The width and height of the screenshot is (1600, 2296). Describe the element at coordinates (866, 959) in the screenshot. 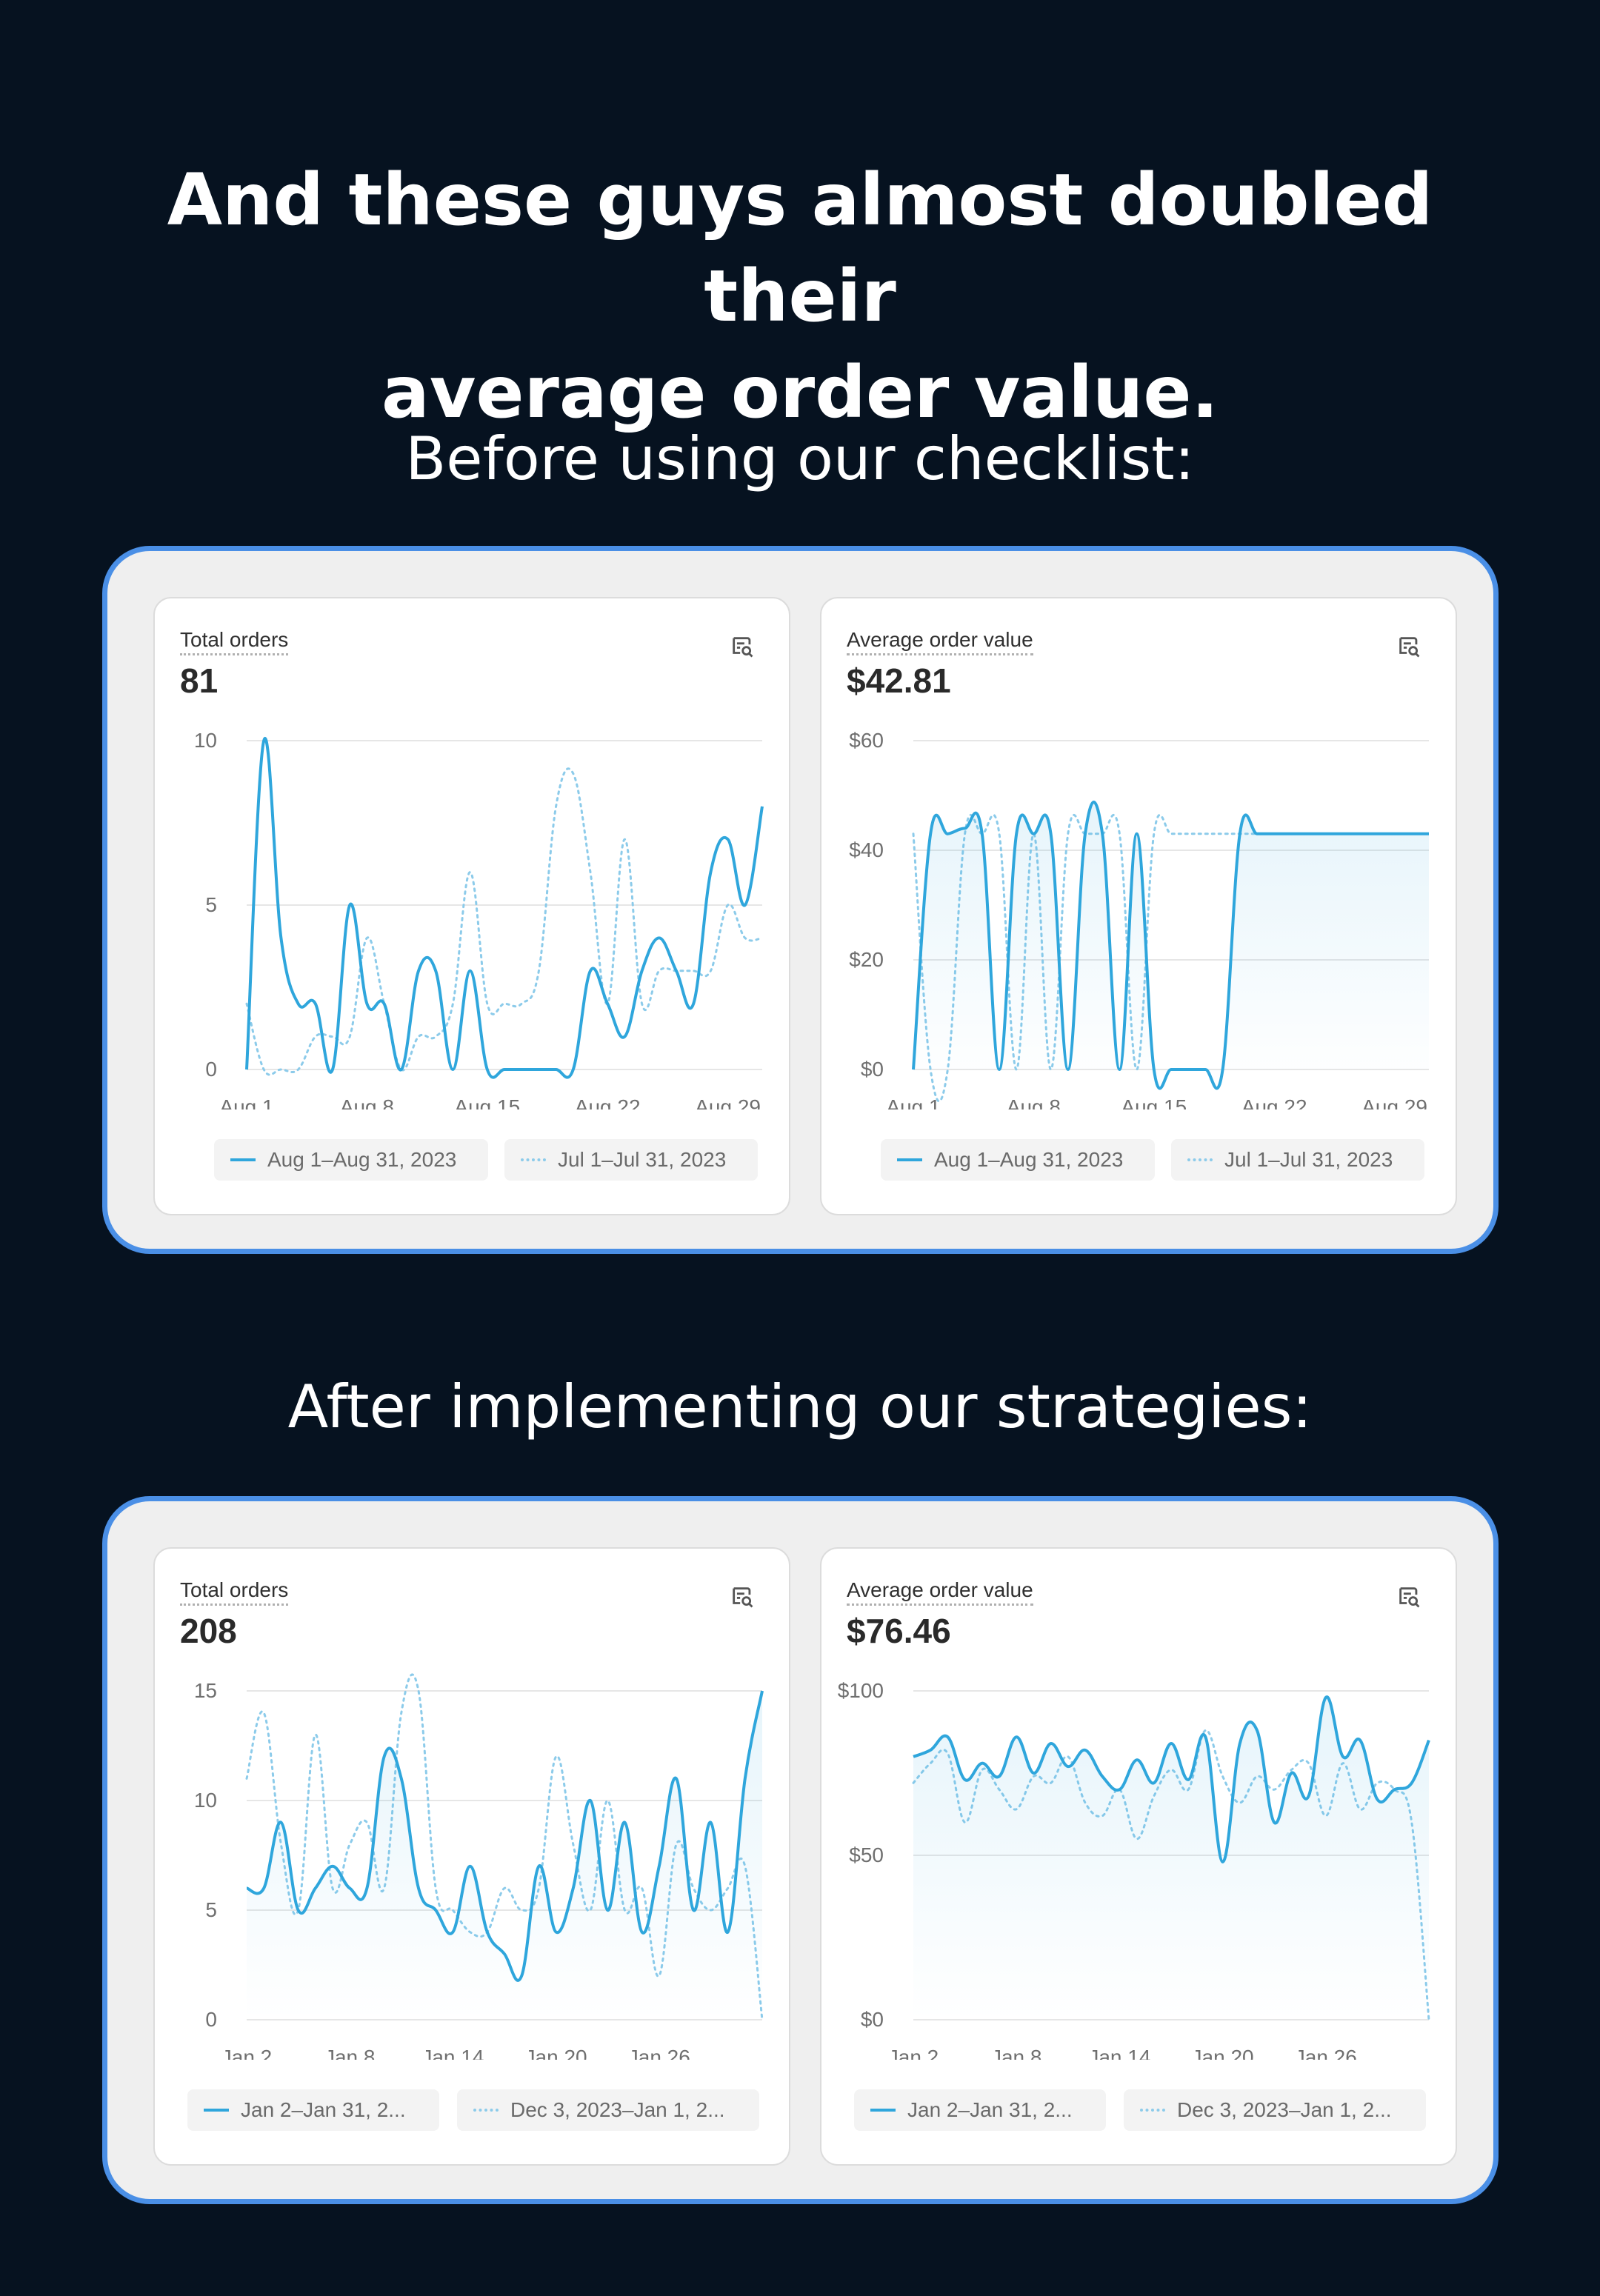

I see `y-tick-label: $20` at that location.